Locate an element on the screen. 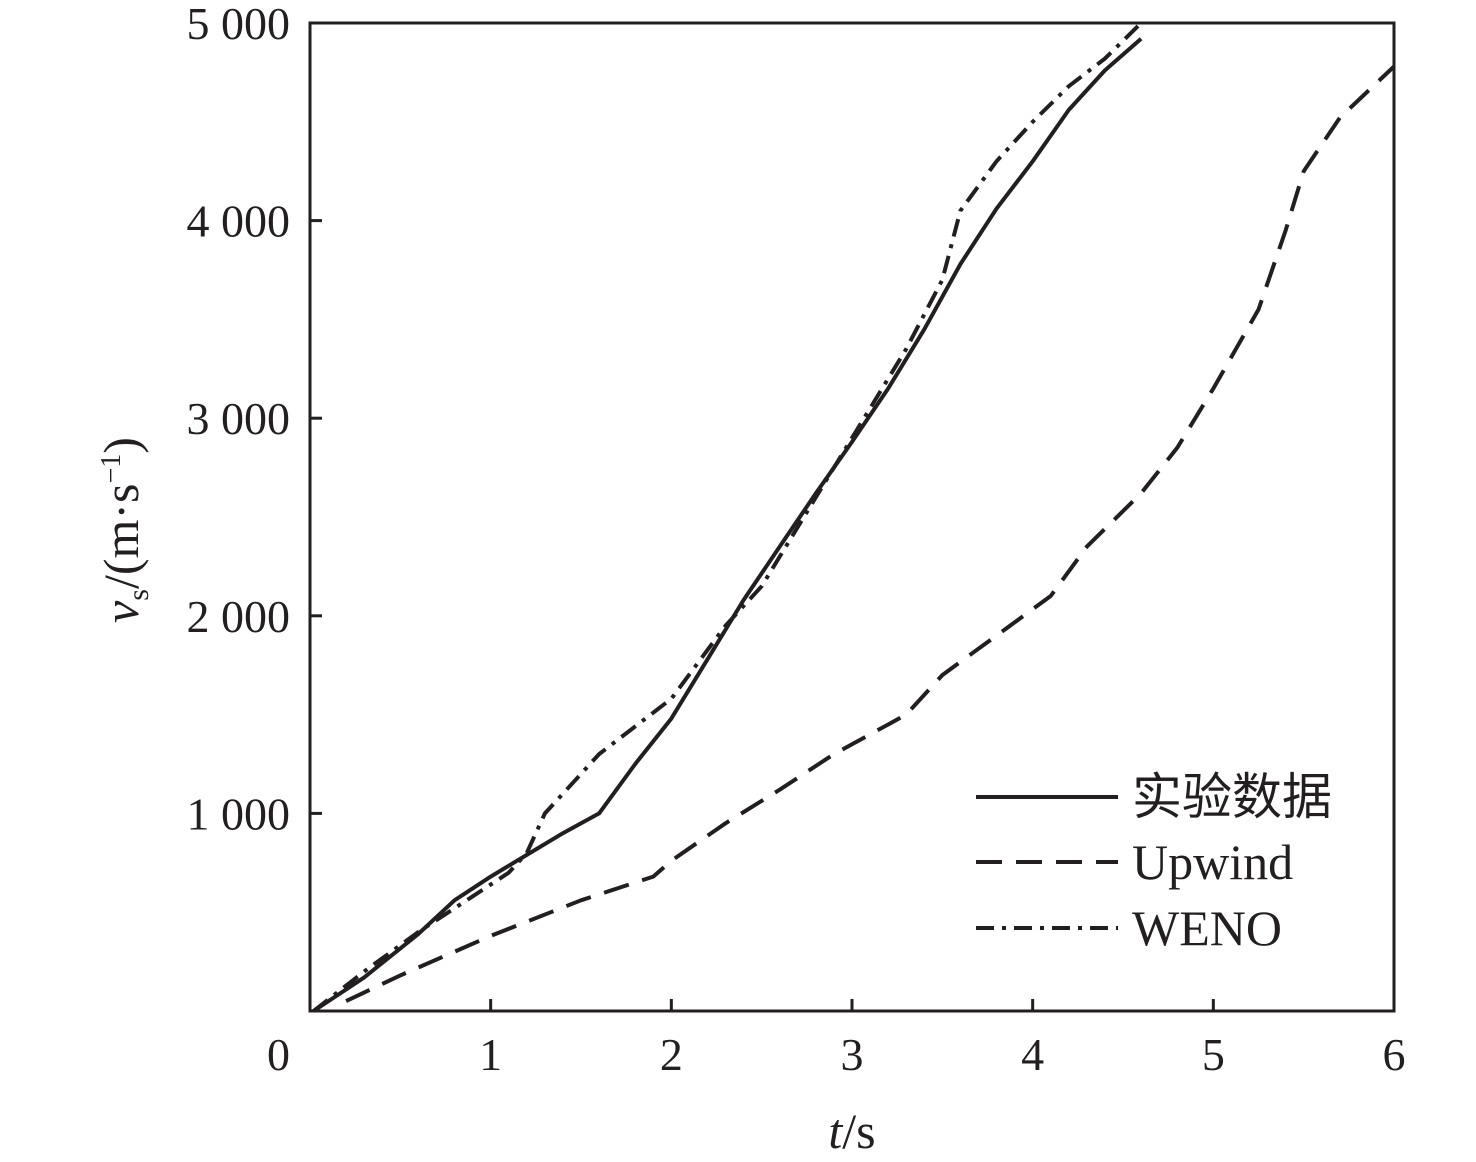  y-axis-title: vs/(m·s−1) is located at coordinates (124, 530).